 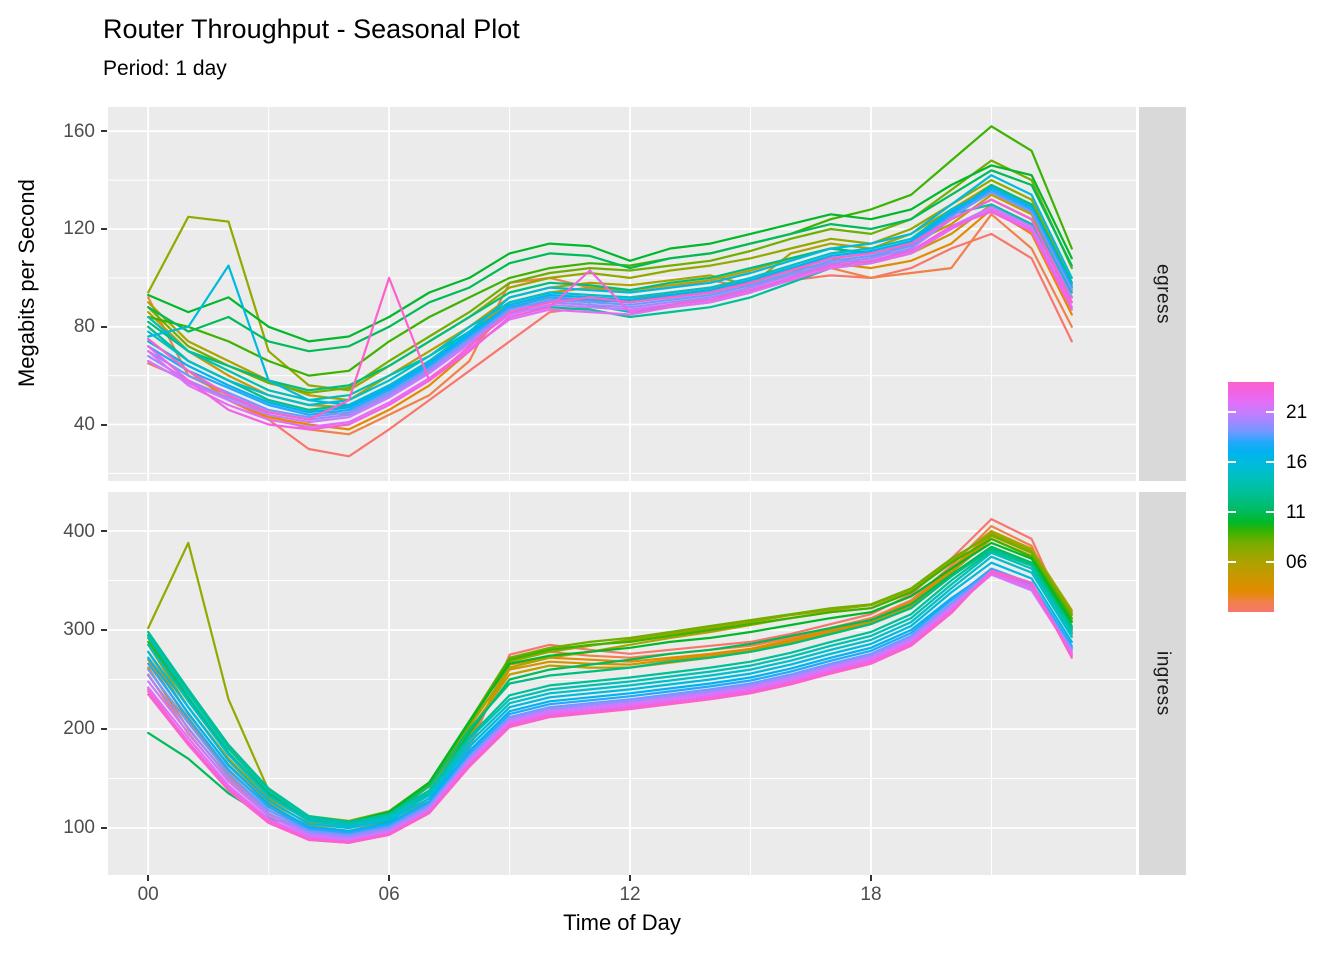 What do you see at coordinates (84, 425) in the screenshot?
I see `y-tick-label: 40` at bounding box center [84, 425].